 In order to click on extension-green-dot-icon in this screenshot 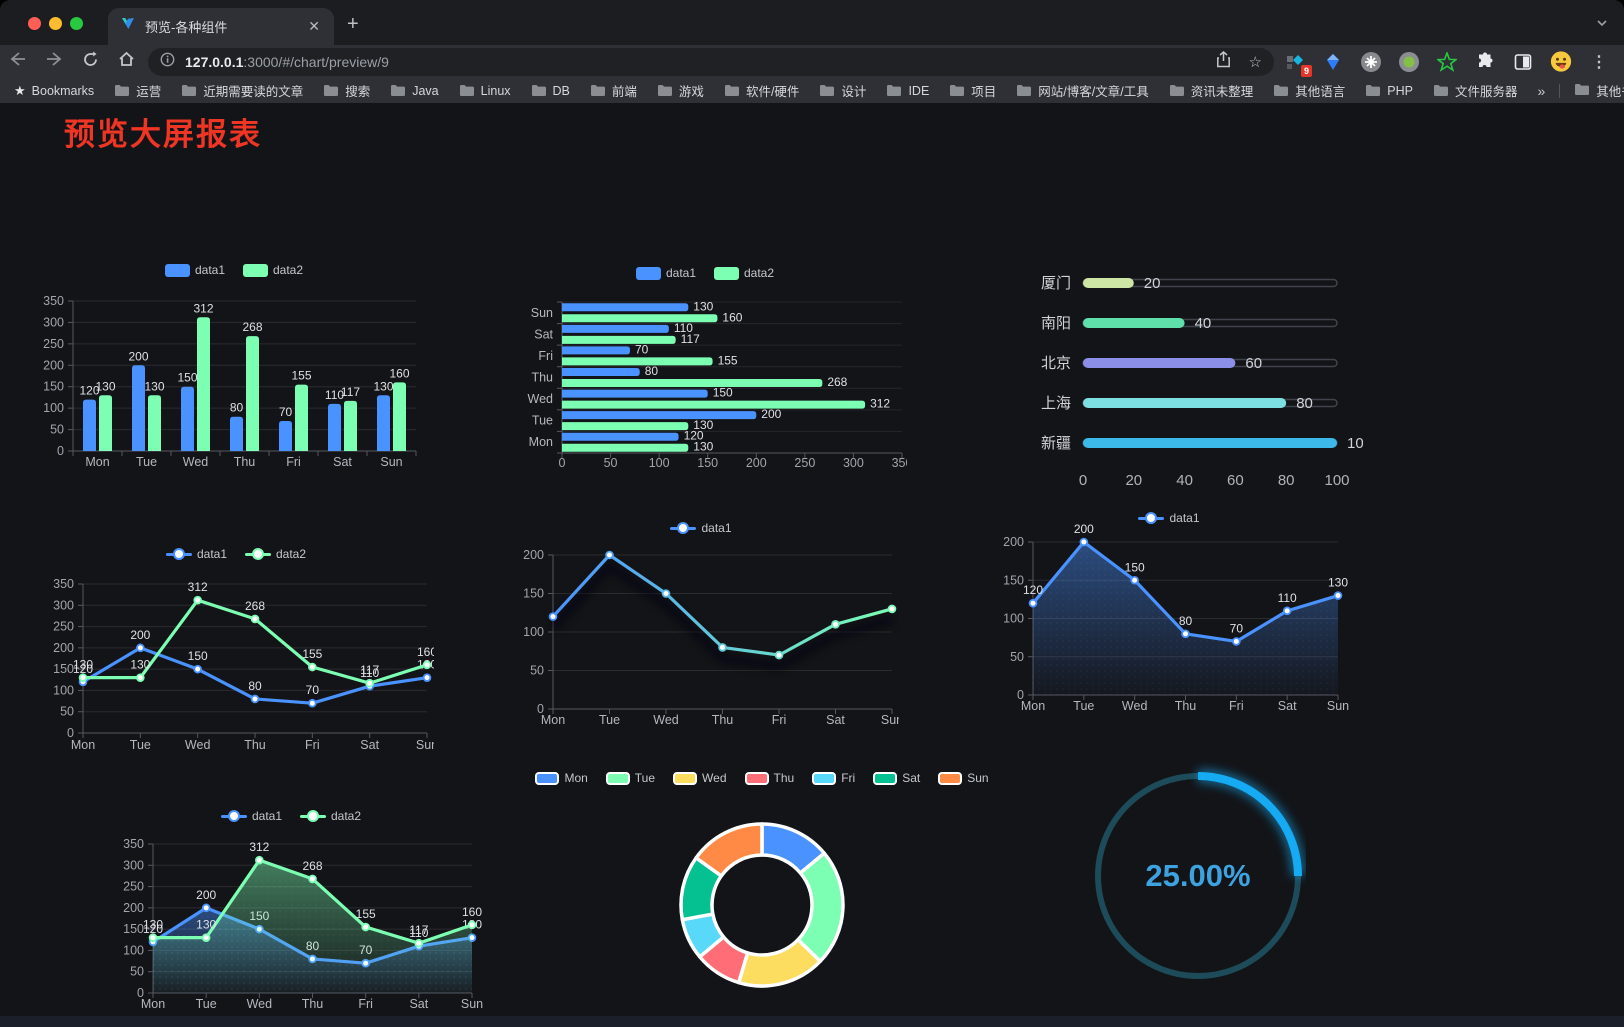, I will do `click(1409, 62)`.